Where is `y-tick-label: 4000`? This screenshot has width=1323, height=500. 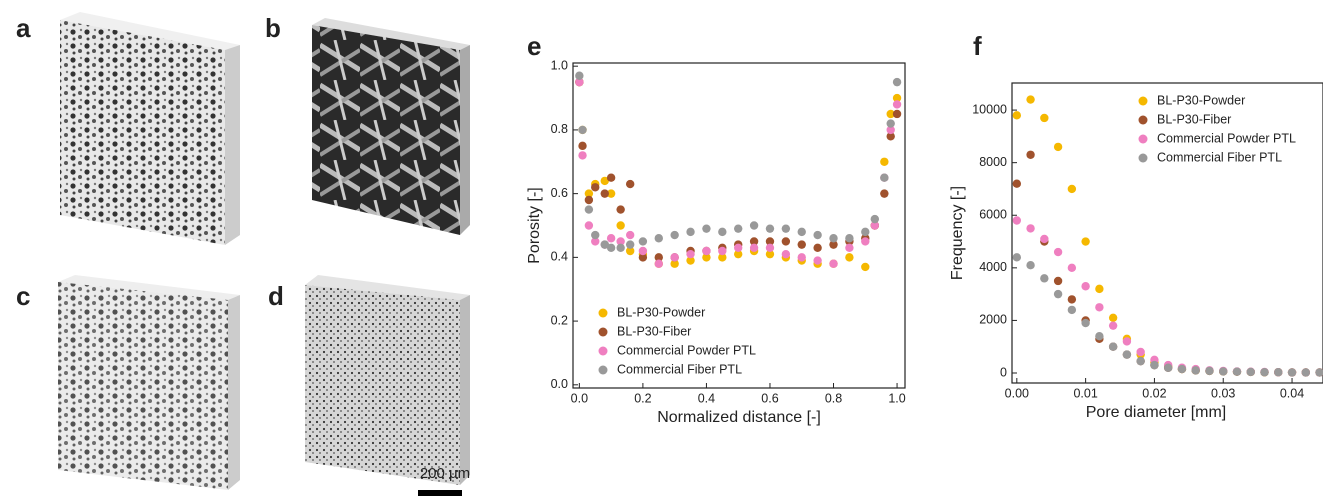 y-tick-label: 4000 is located at coordinates (993, 267).